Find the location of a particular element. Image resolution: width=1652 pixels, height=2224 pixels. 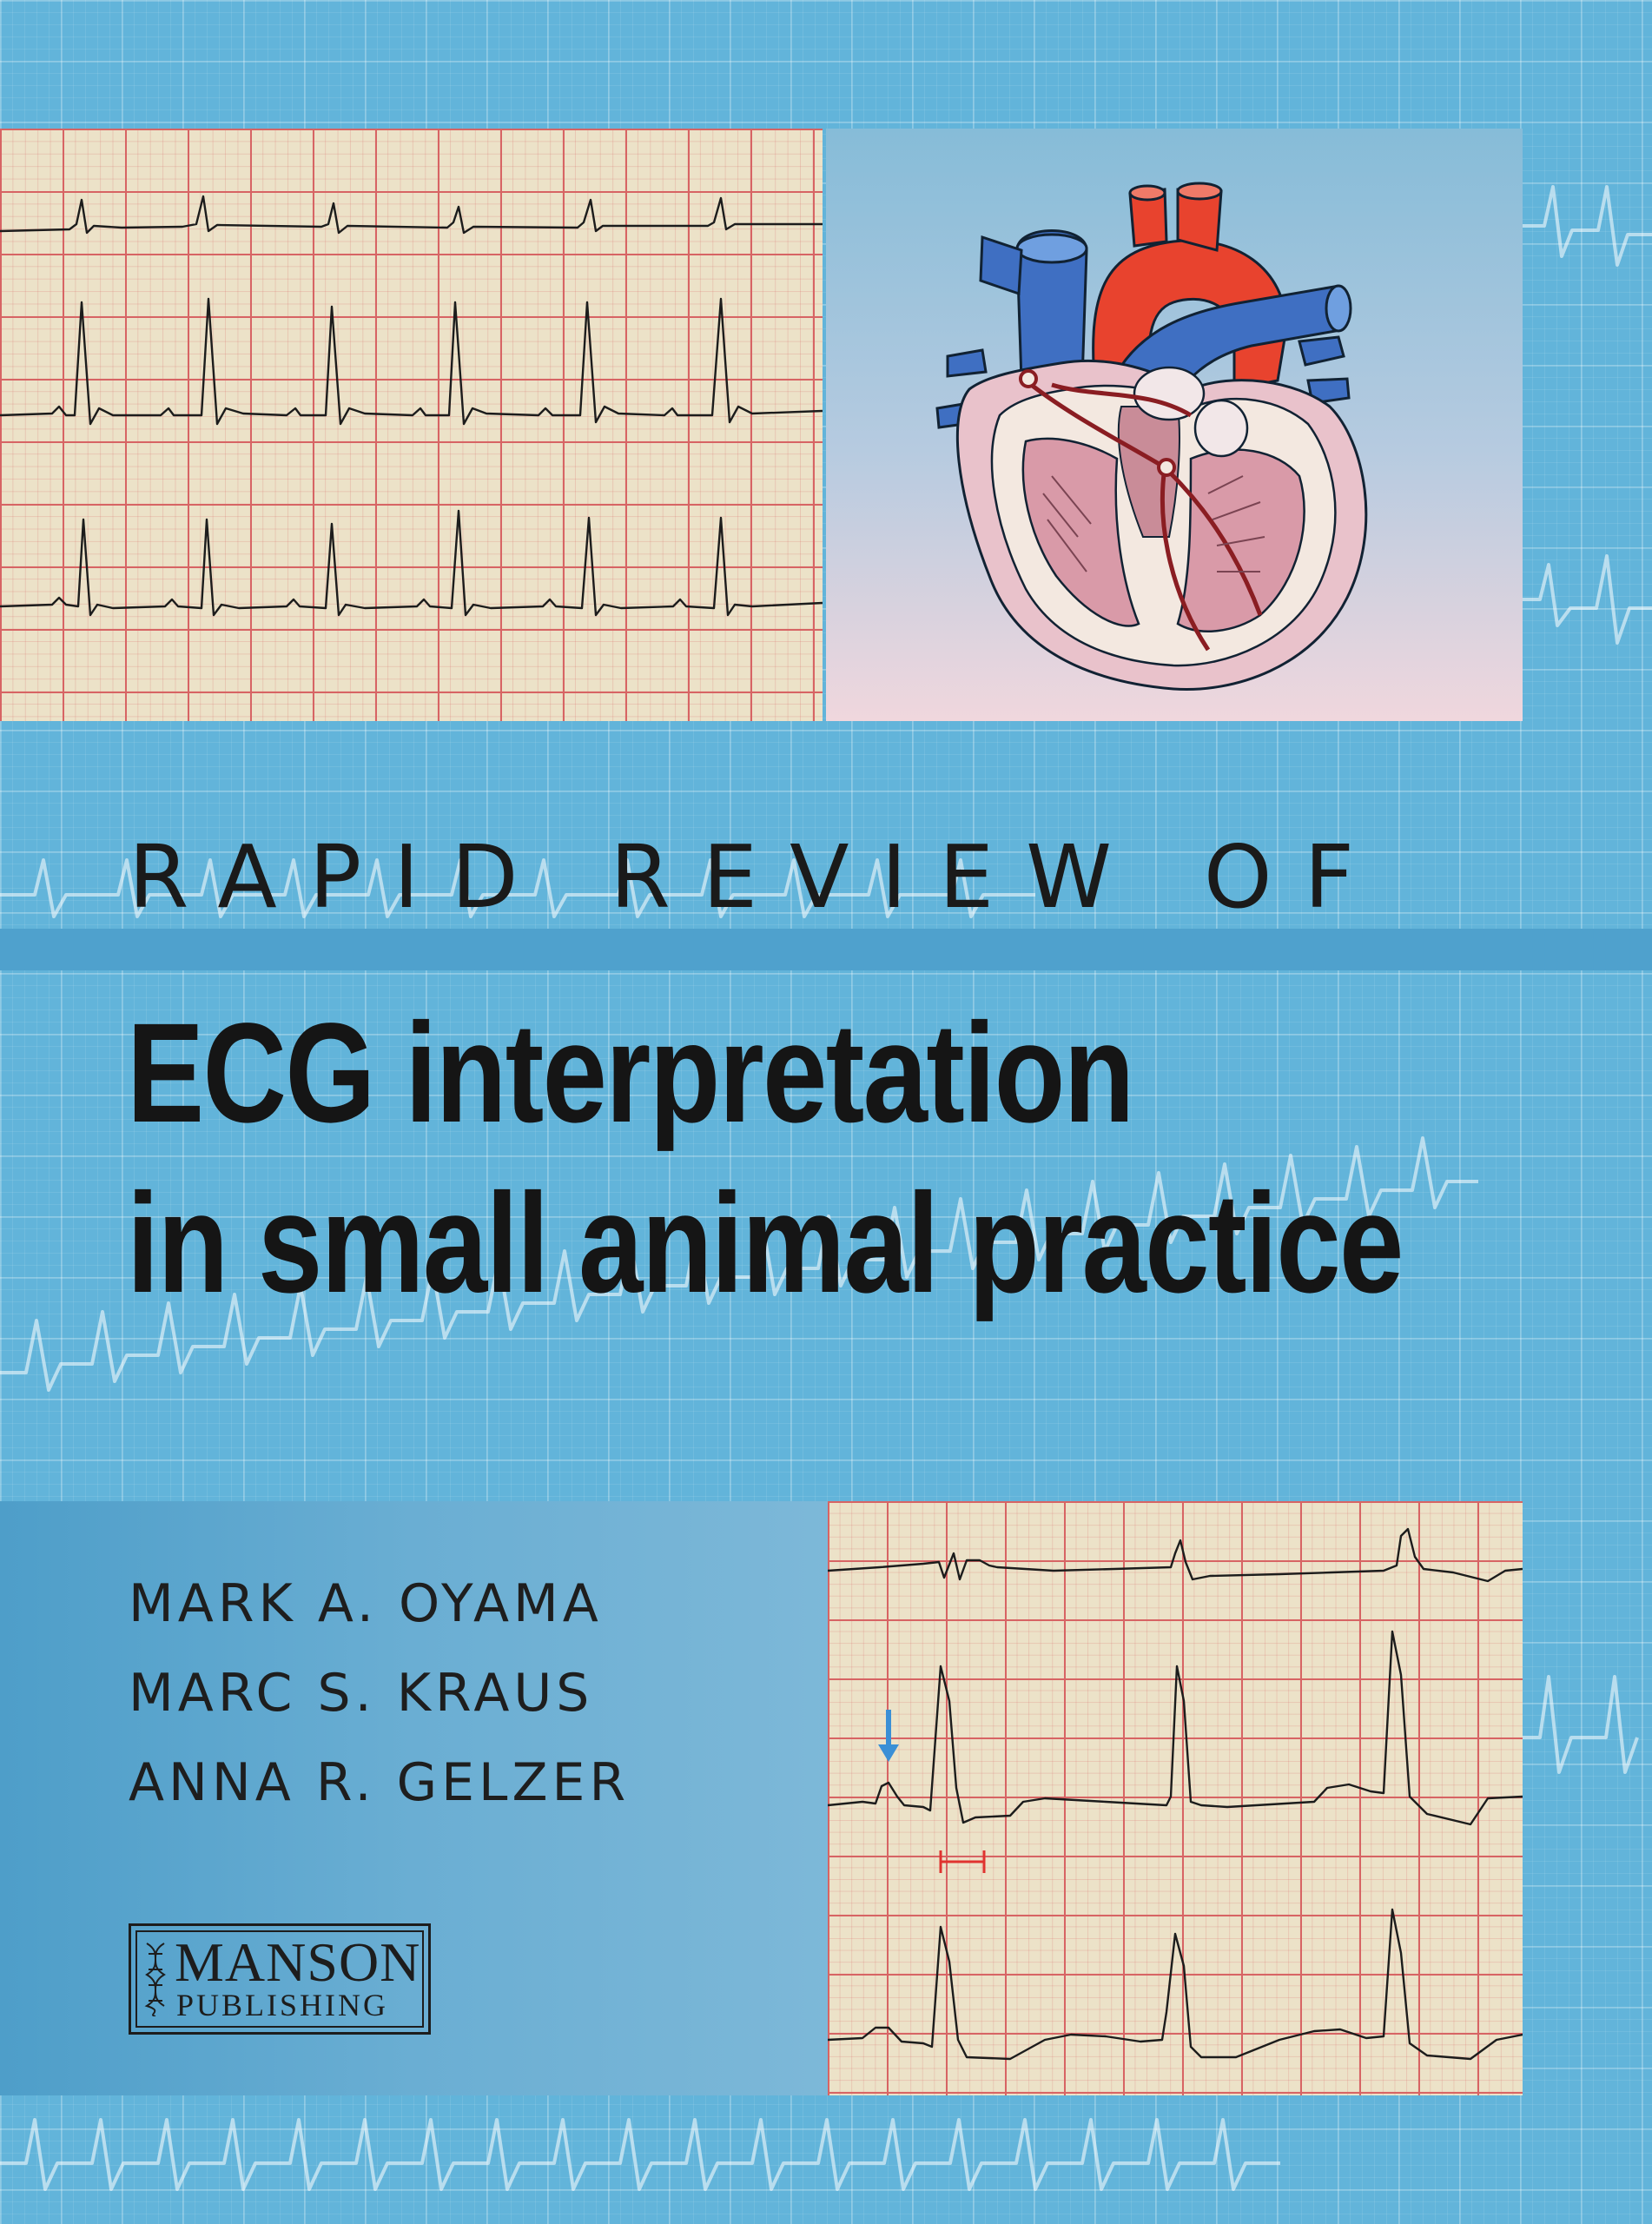

authors-panel is located at coordinates (414, 1798).